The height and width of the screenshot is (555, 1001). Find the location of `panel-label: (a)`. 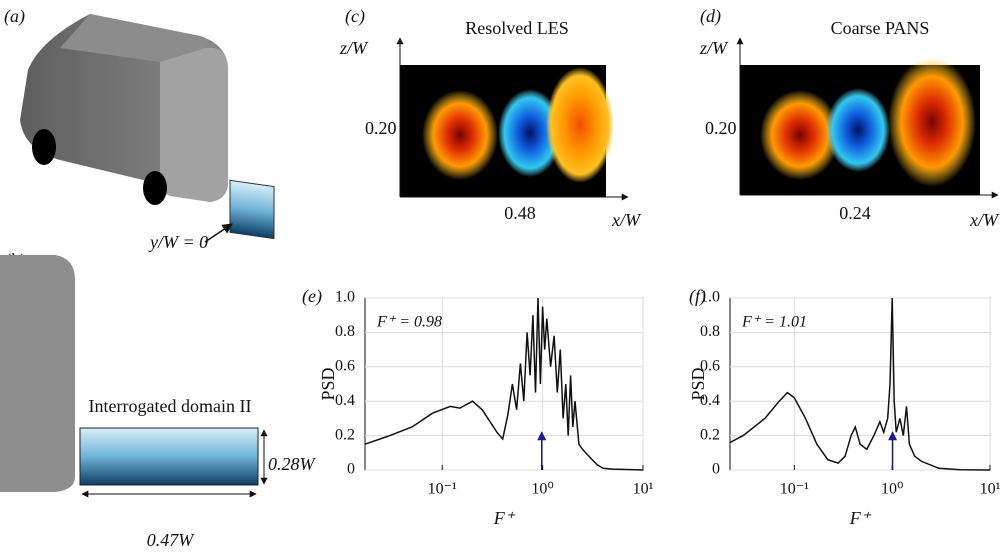

panel-label: (a) is located at coordinates (14, 16).